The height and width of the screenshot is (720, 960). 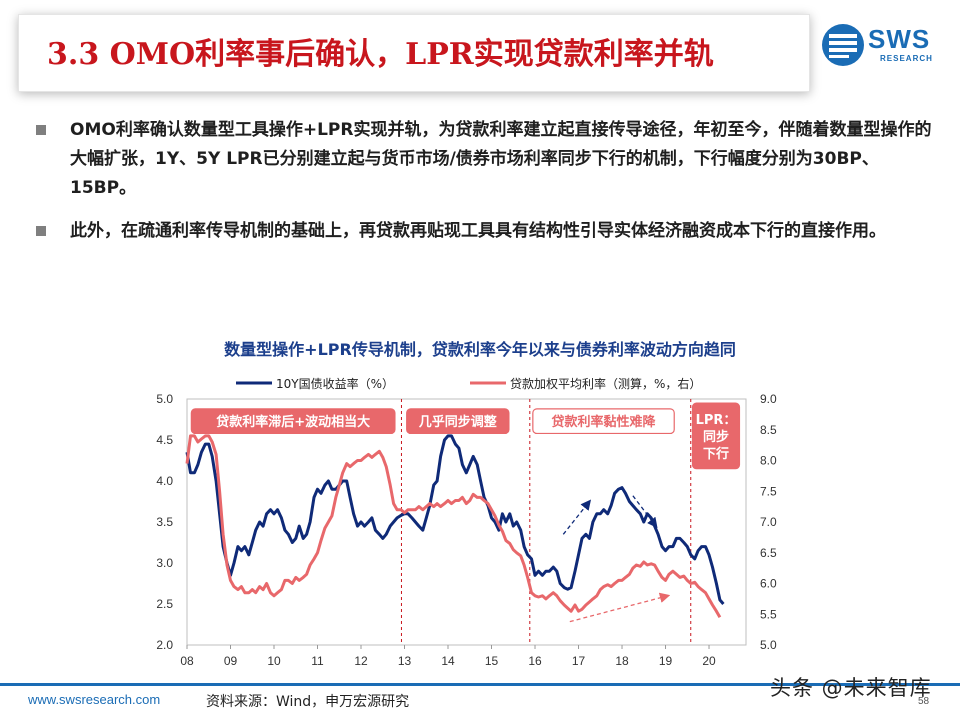 What do you see at coordinates (164, 604) in the screenshot?
I see `y-left-tick-label: 2.5` at bounding box center [164, 604].